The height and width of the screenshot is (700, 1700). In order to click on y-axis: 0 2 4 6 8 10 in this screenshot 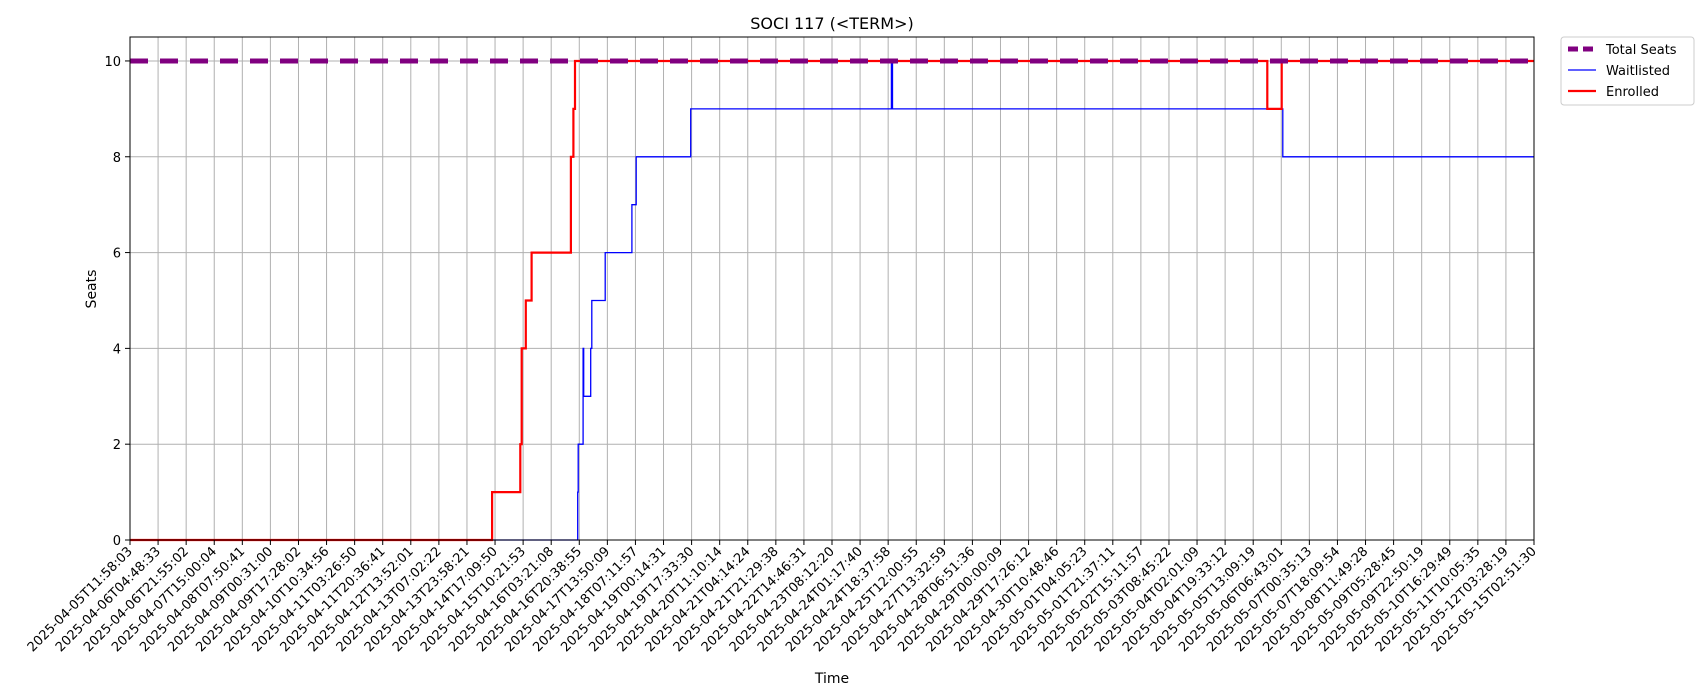, I will do `click(117, 302)`.